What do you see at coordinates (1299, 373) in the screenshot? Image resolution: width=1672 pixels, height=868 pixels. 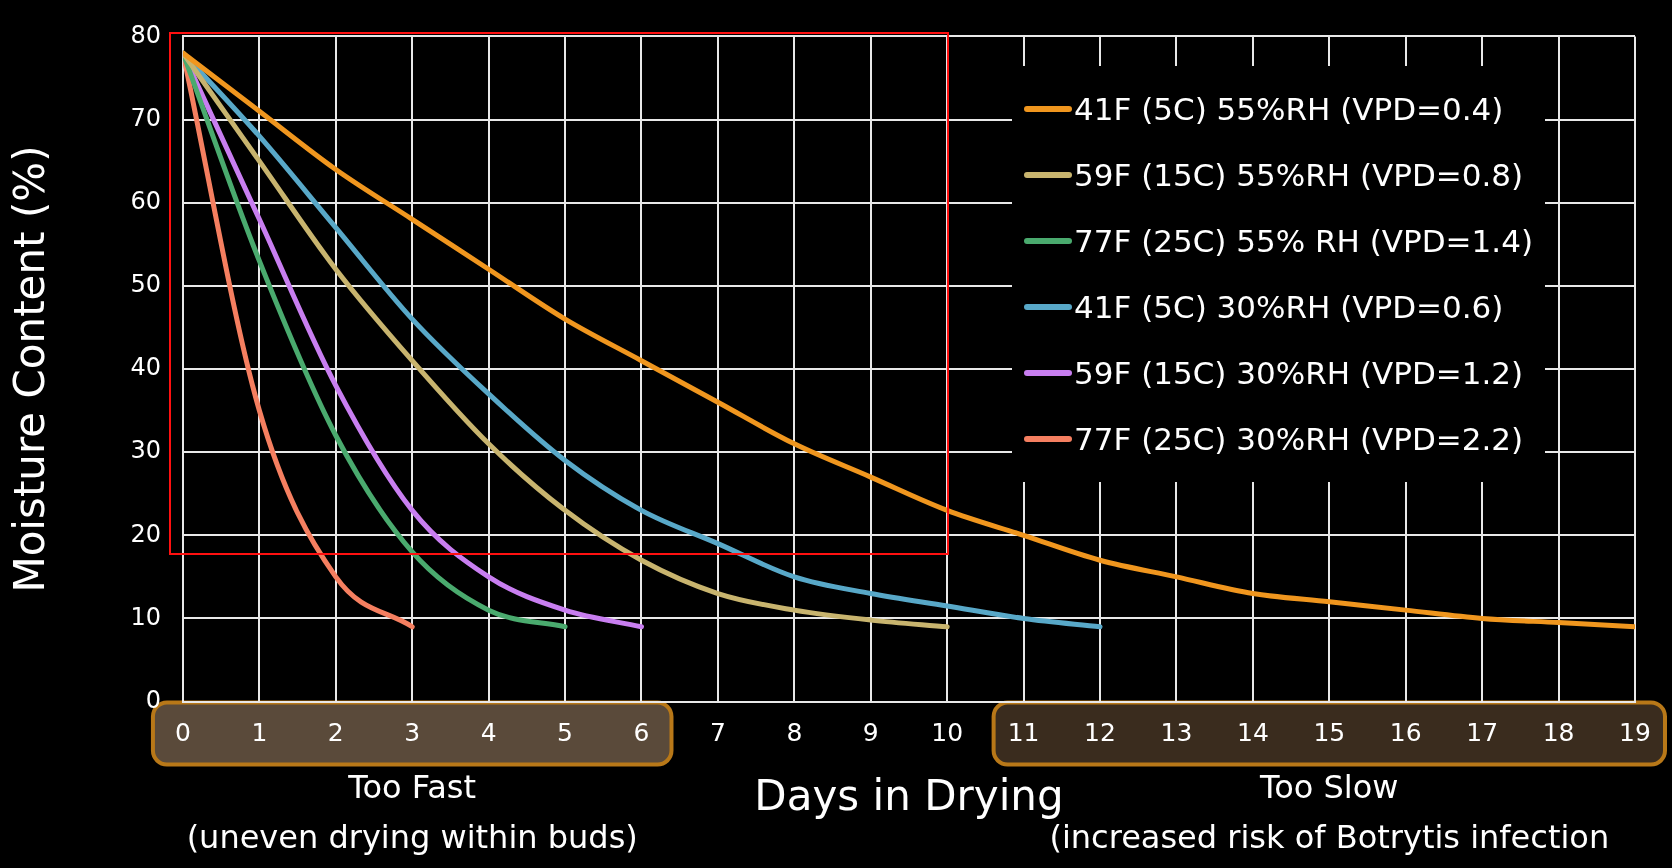 I see `legend-label: 59F (15C) 30%RH (VPD=1.2)` at bounding box center [1299, 373].